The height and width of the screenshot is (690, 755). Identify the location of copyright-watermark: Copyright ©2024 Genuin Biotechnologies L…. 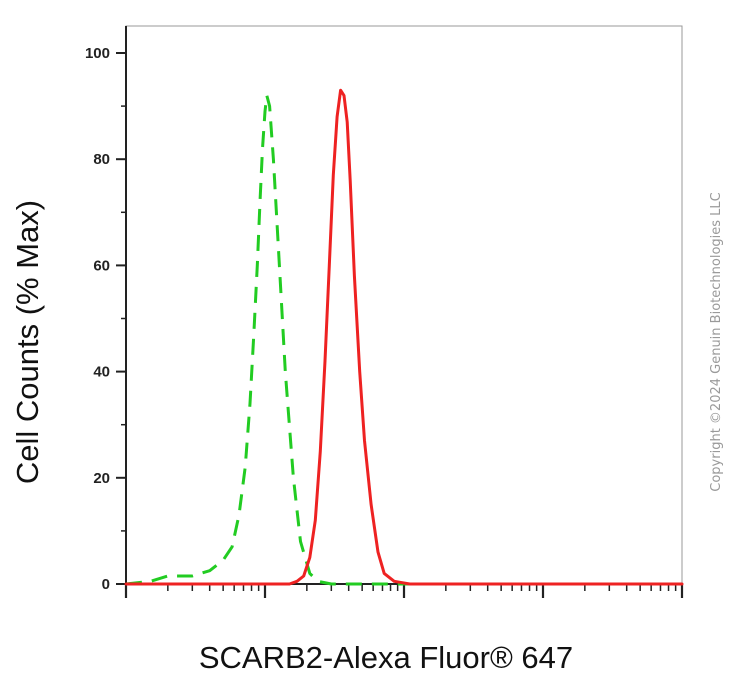
(716, 341).